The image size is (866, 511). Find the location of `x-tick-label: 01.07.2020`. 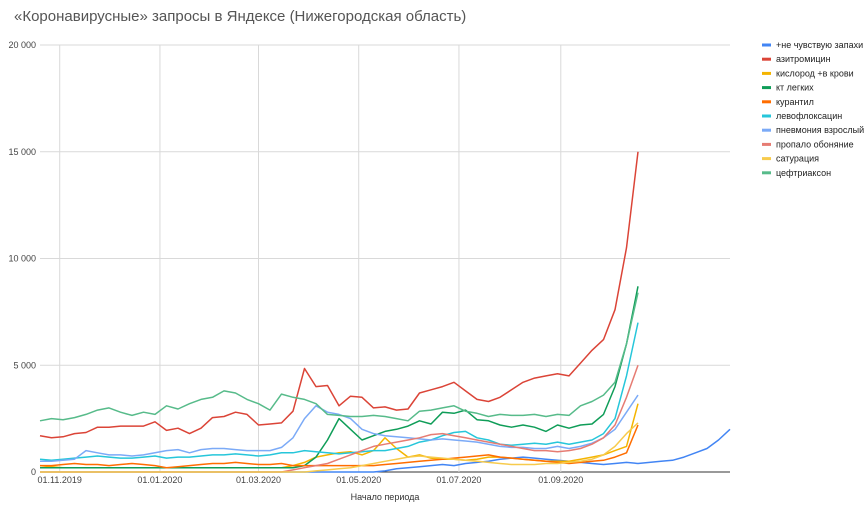

x-tick-label: 01.07.2020 is located at coordinates (458, 480).